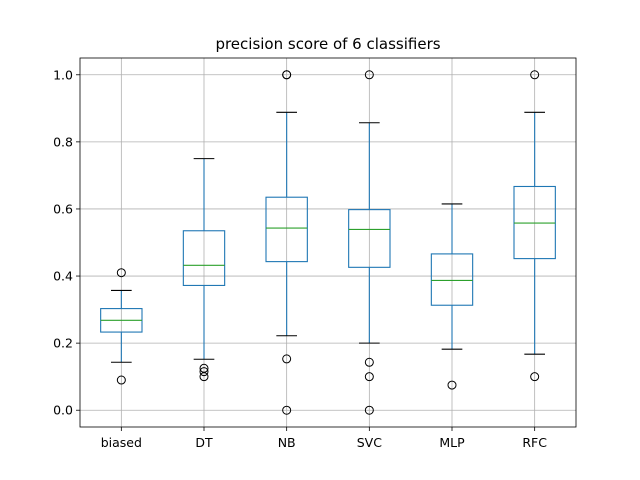 The width and height of the screenshot is (640, 480). What do you see at coordinates (121, 442) in the screenshot?
I see `x-tick-label: biased` at bounding box center [121, 442].